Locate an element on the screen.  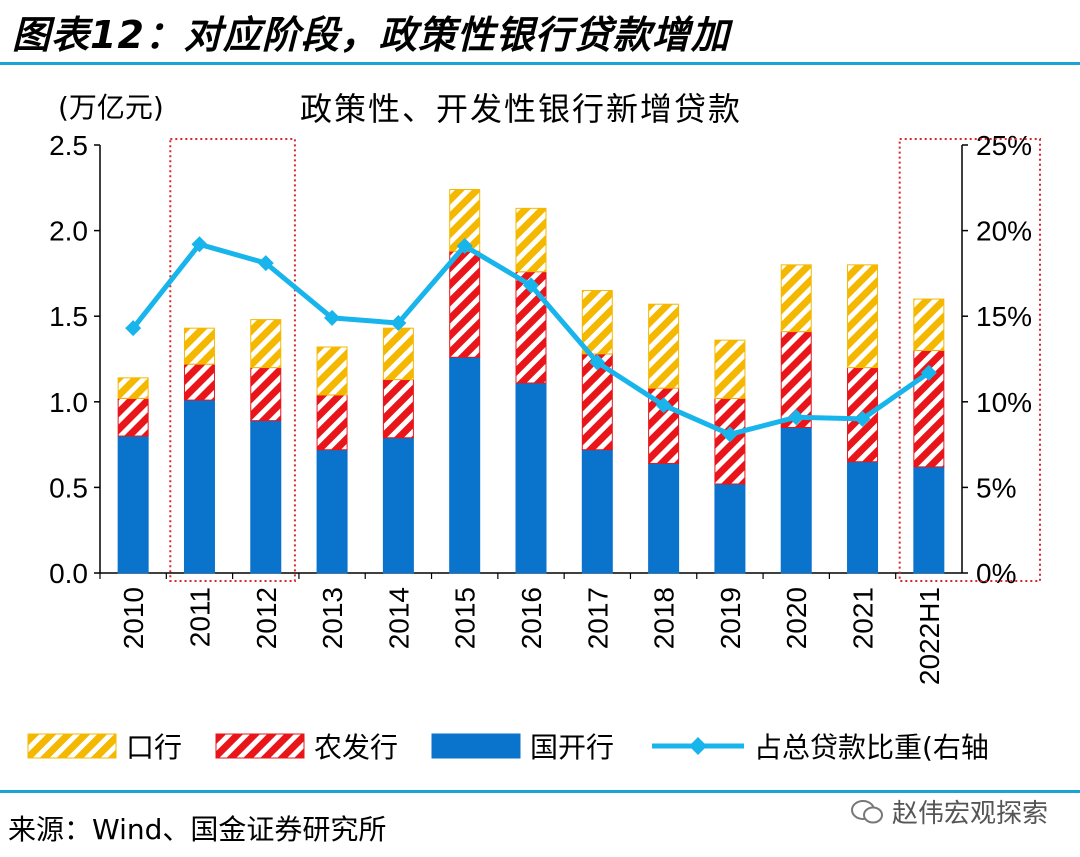
x-tick-label: 2019 is located at coordinates (730, 618).